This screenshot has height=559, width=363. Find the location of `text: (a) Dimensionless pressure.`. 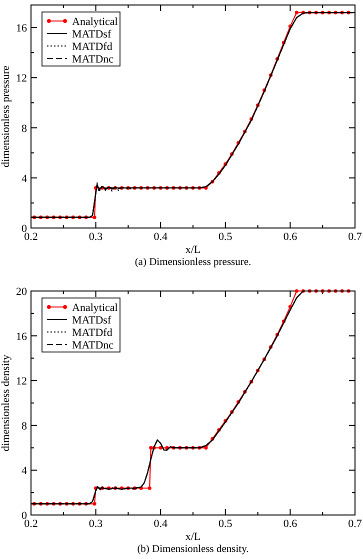

text: (a) Dimensionless pressure. is located at coordinates (193, 262).